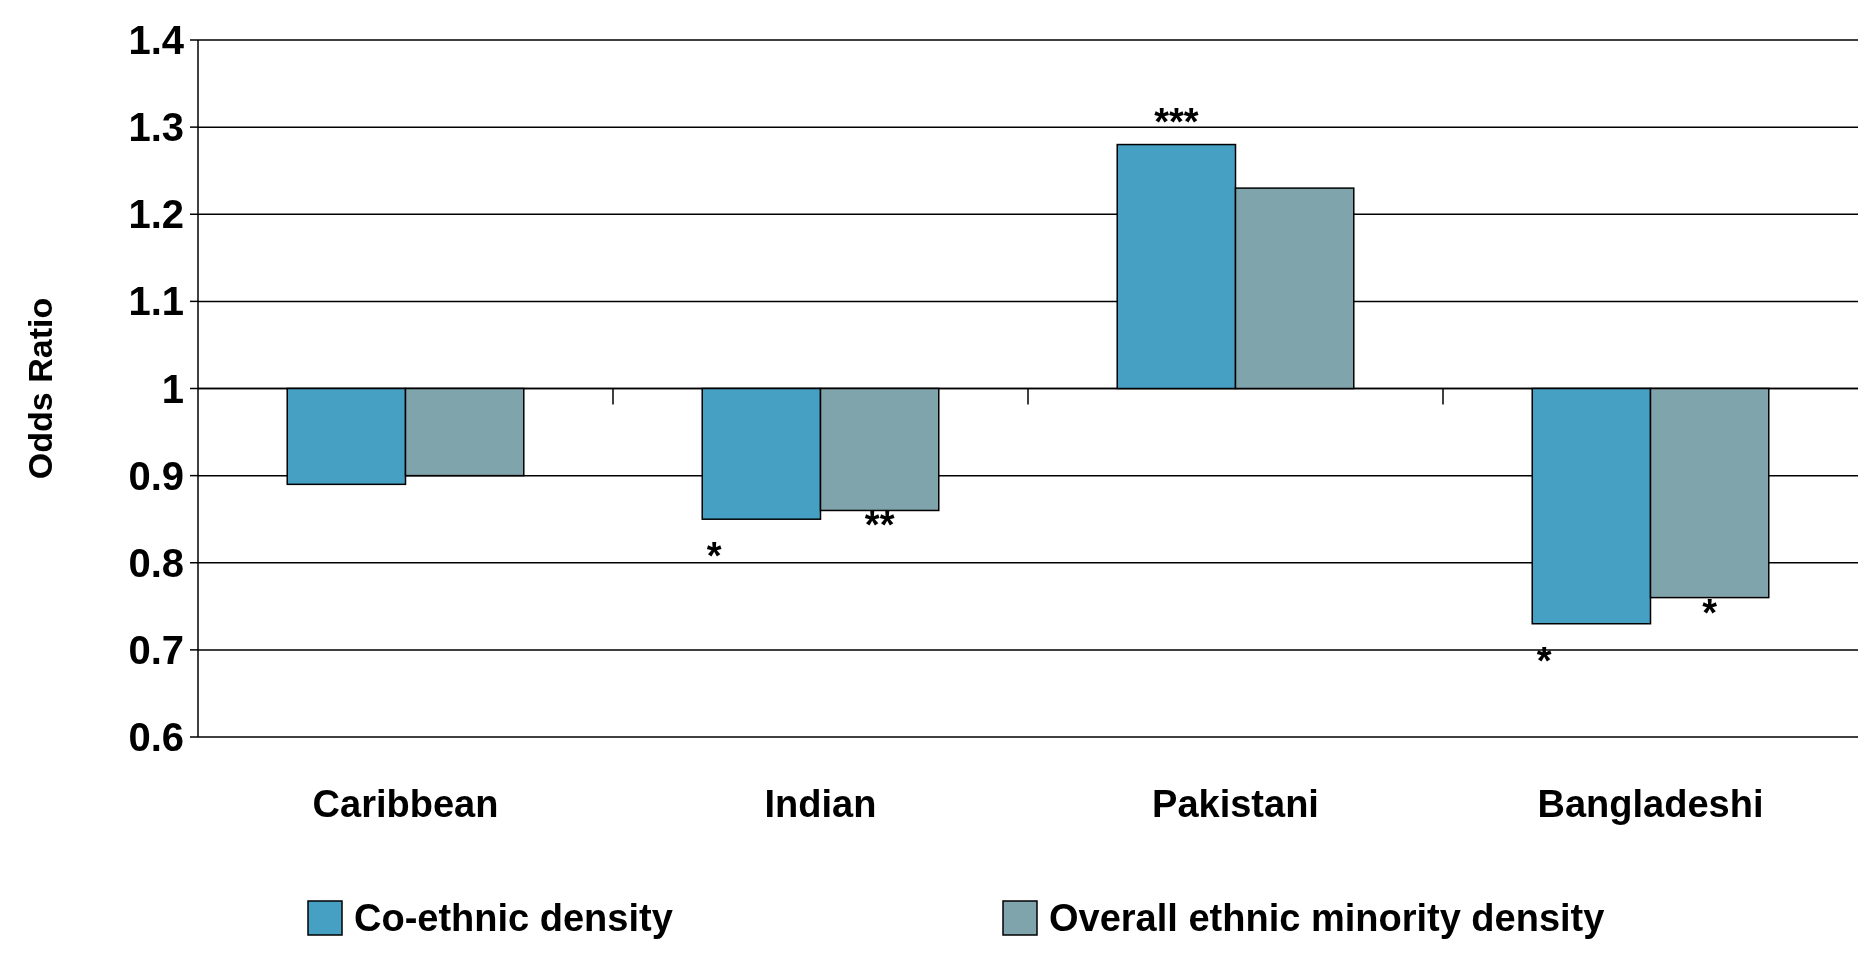 The image size is (1874, 960). I want to click on legend-label: Co-ethnic density, so click(513, 918).